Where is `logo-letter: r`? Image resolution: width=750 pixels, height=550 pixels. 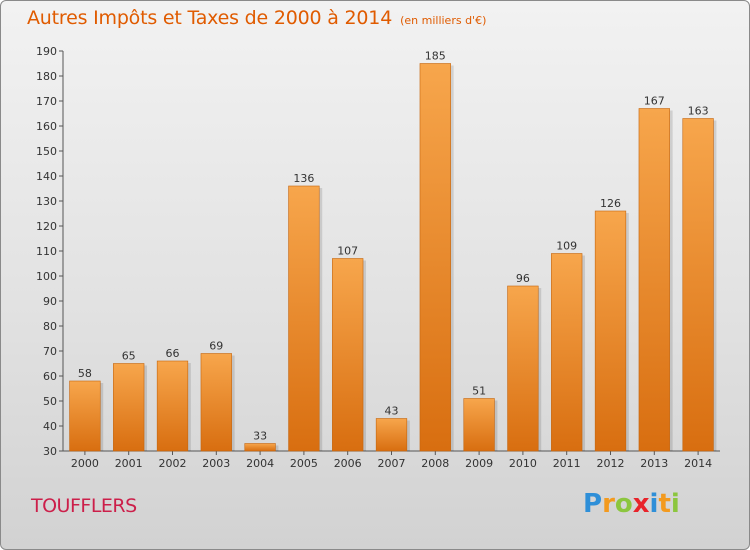 logo-letter: r is located at coordinates (608, 504).